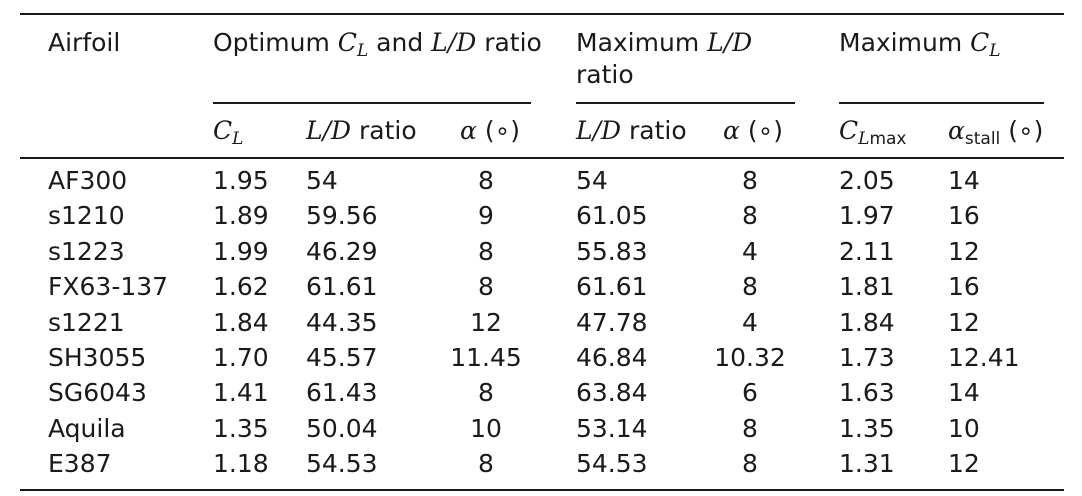 This screenshot has width=1082, height=496. Describe the element at coordinates (377, 47) in the screenshot. I see `header-optimum-cl-ld: Optimum CL and L/D ratio` at that location.